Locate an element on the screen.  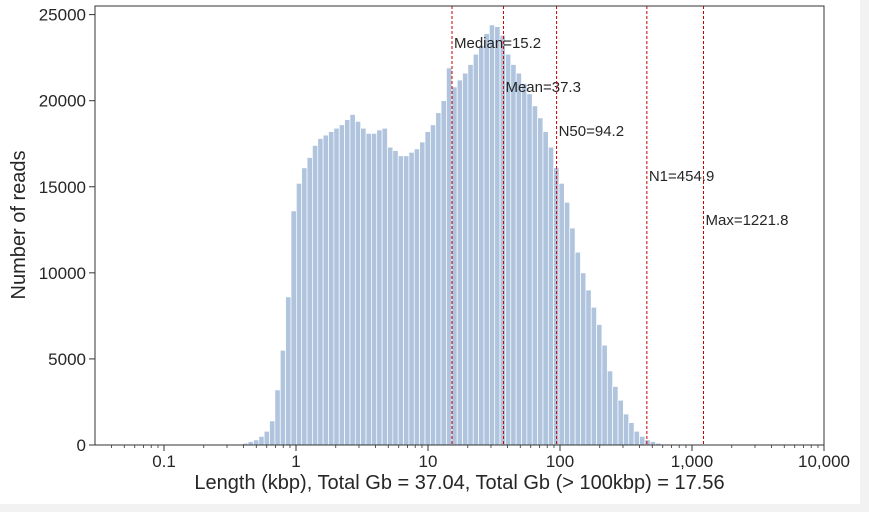
x-tick-label: 10 is located at coordinates (428, 461).